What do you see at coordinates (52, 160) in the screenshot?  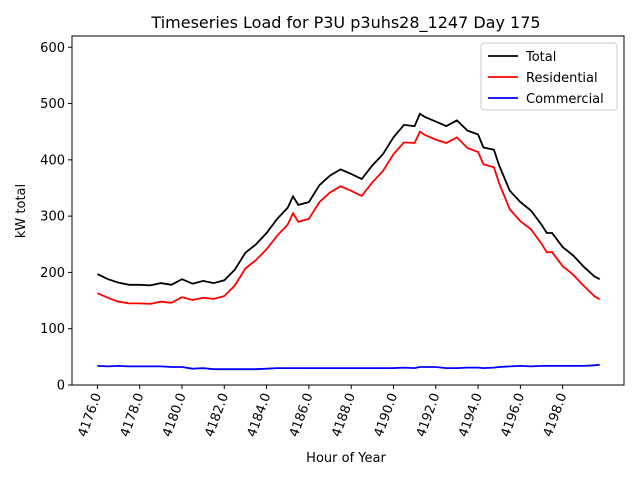 I see `y-tick-label: 400` at bounding box center [52, 160].